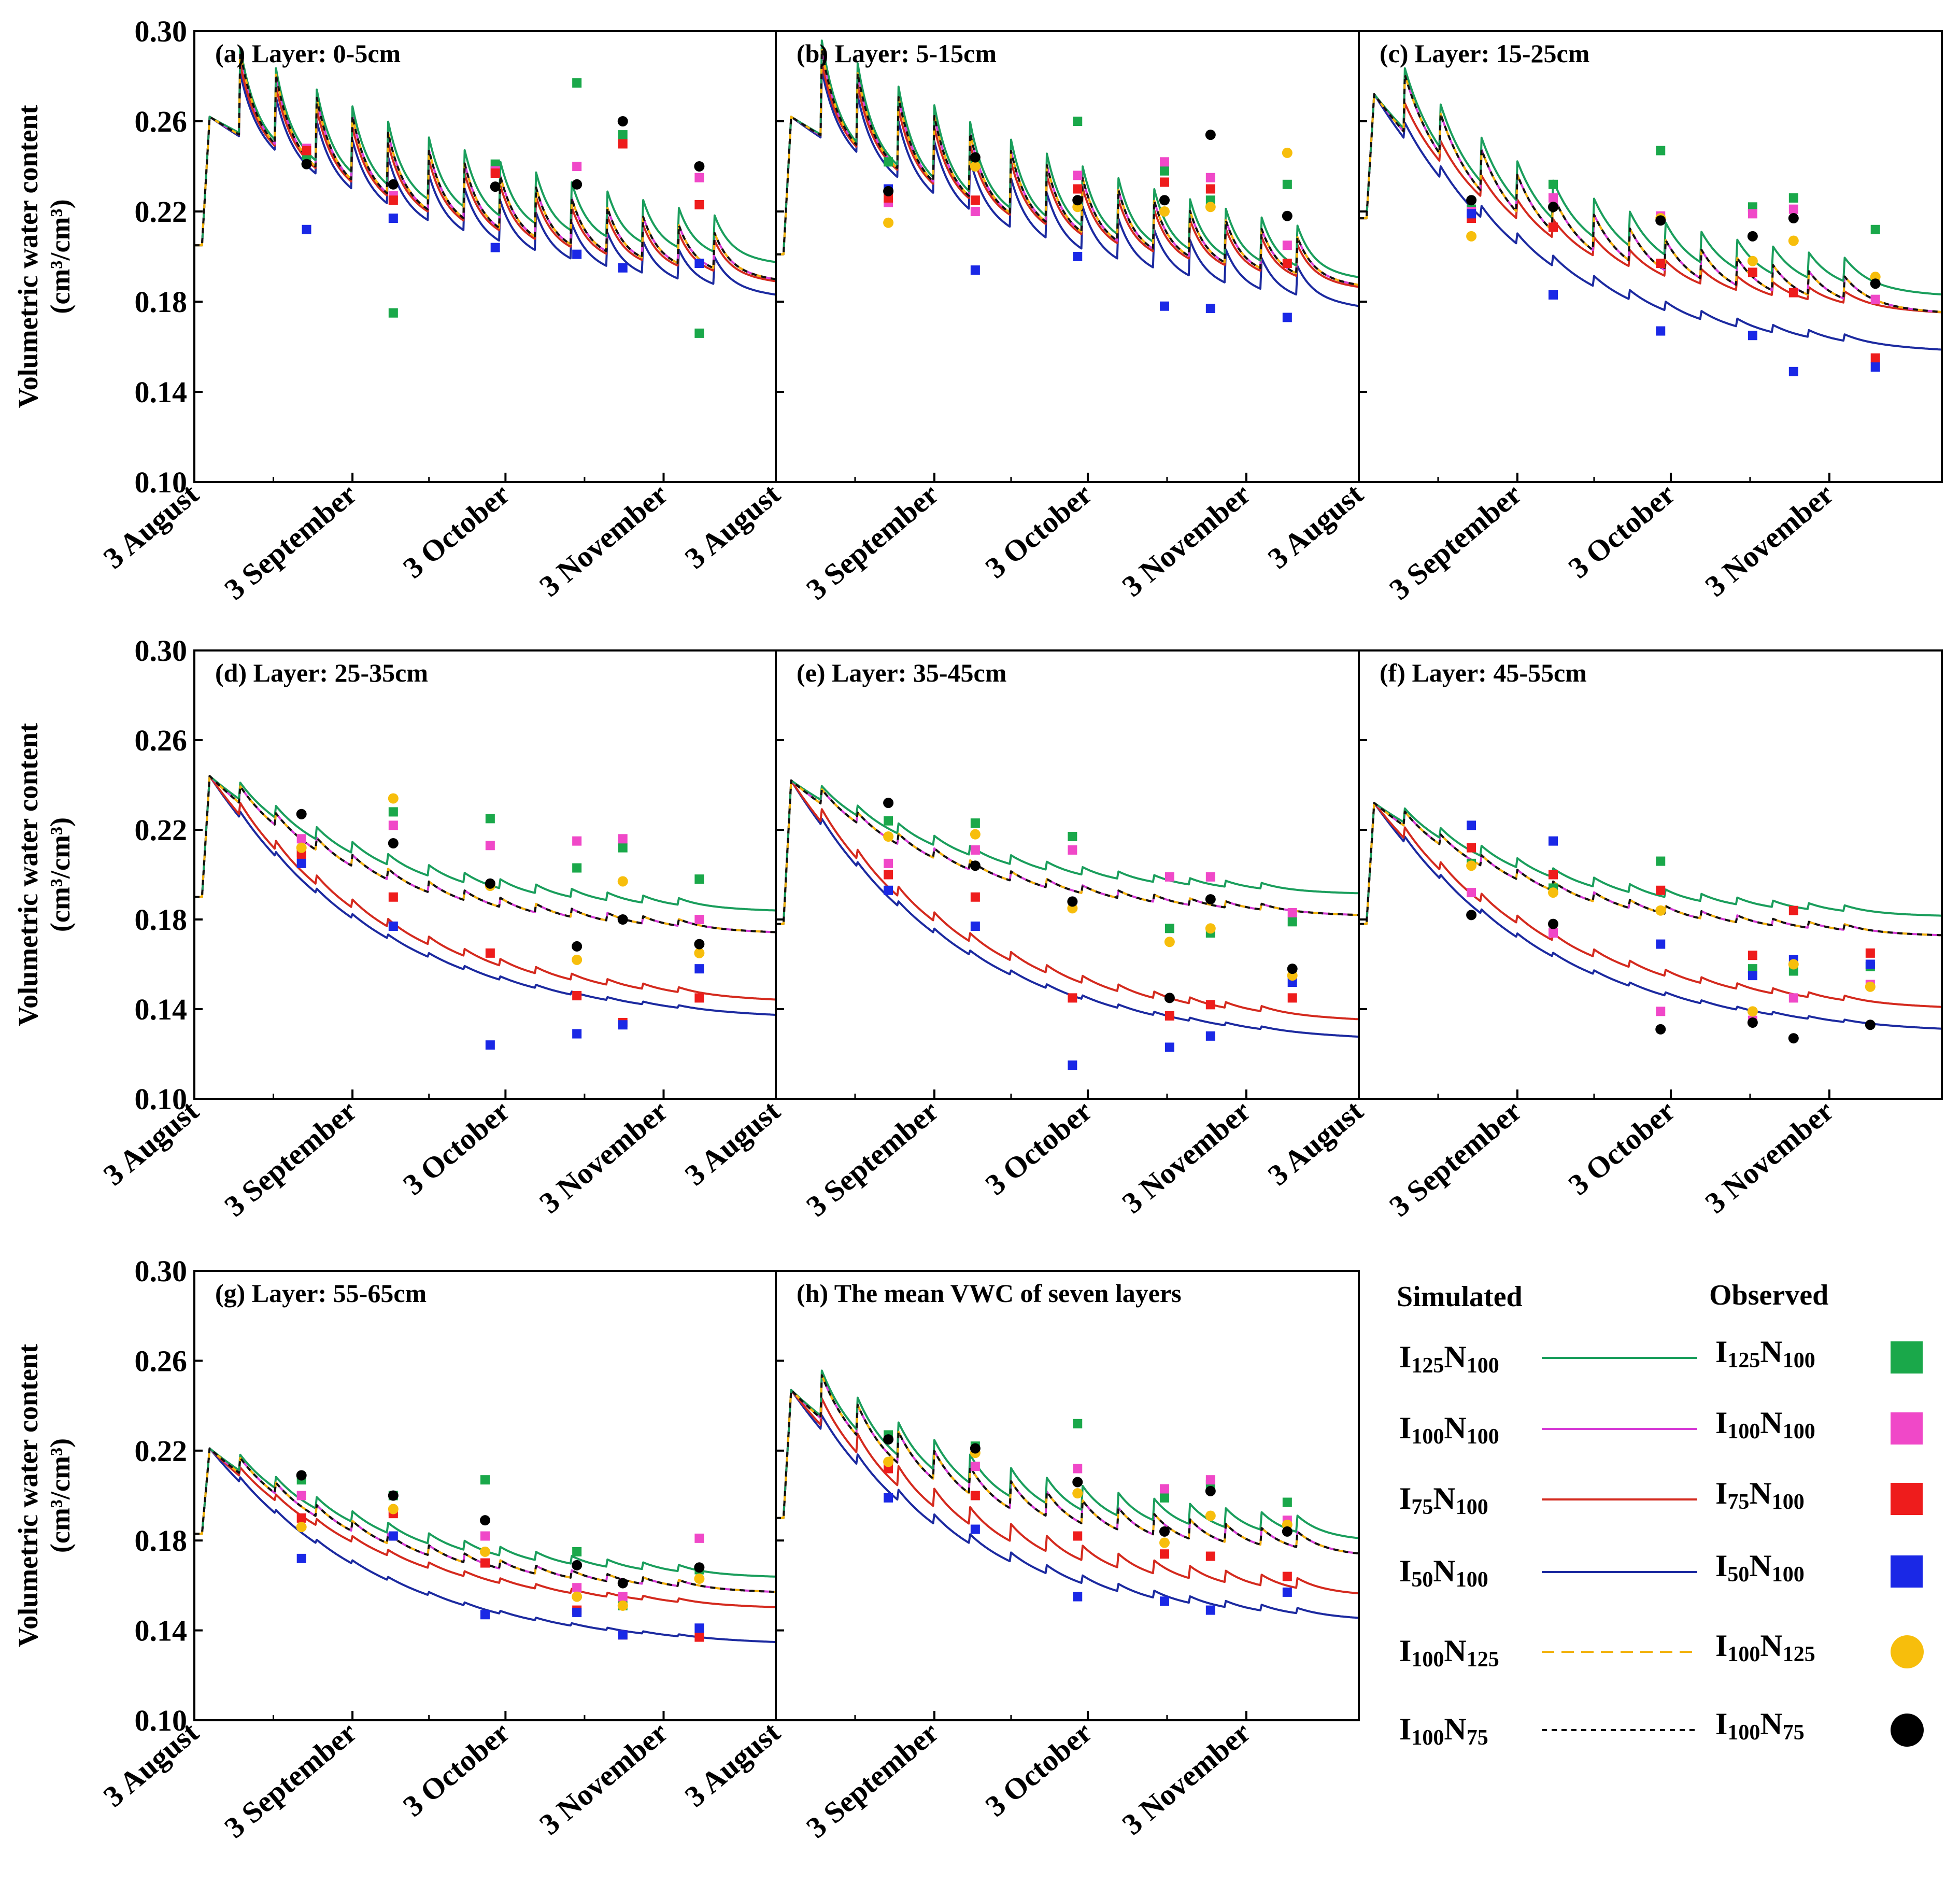 Image resolution: width=1960 pixels, height=1883 pixels. I want to click on legend-marker-I100N100, so click(1907, 1428).